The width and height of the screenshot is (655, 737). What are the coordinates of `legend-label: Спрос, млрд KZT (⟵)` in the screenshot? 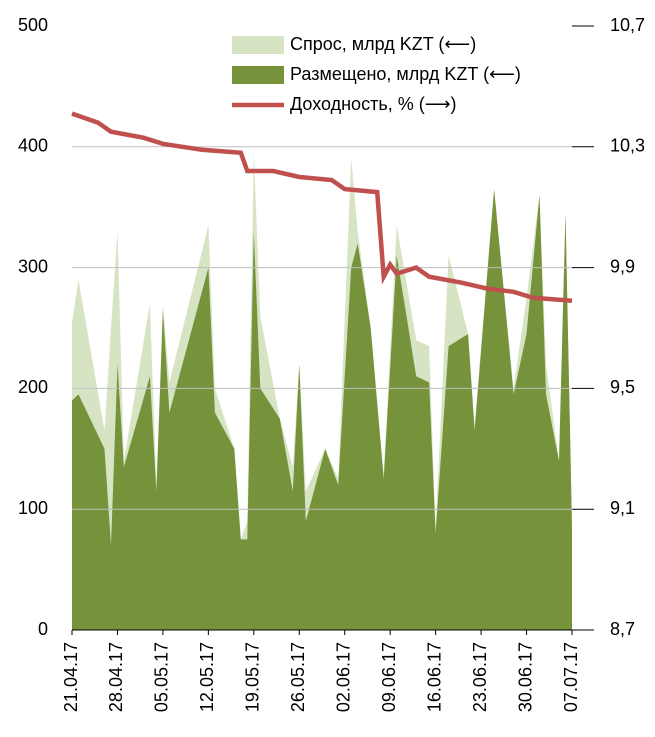 It's located at (383, 44).